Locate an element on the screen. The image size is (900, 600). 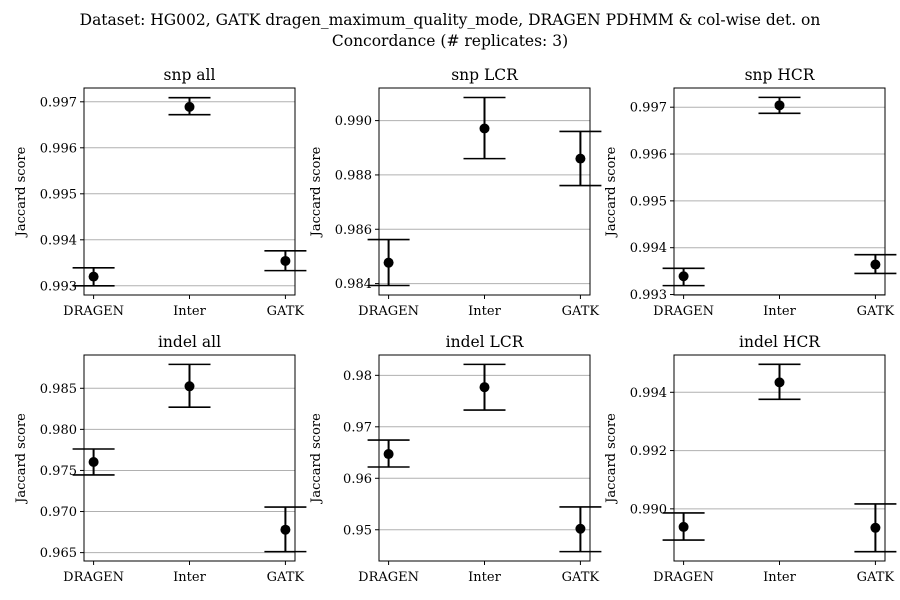
y-tick-label: 0.97 is located at coordinates (357, 427).